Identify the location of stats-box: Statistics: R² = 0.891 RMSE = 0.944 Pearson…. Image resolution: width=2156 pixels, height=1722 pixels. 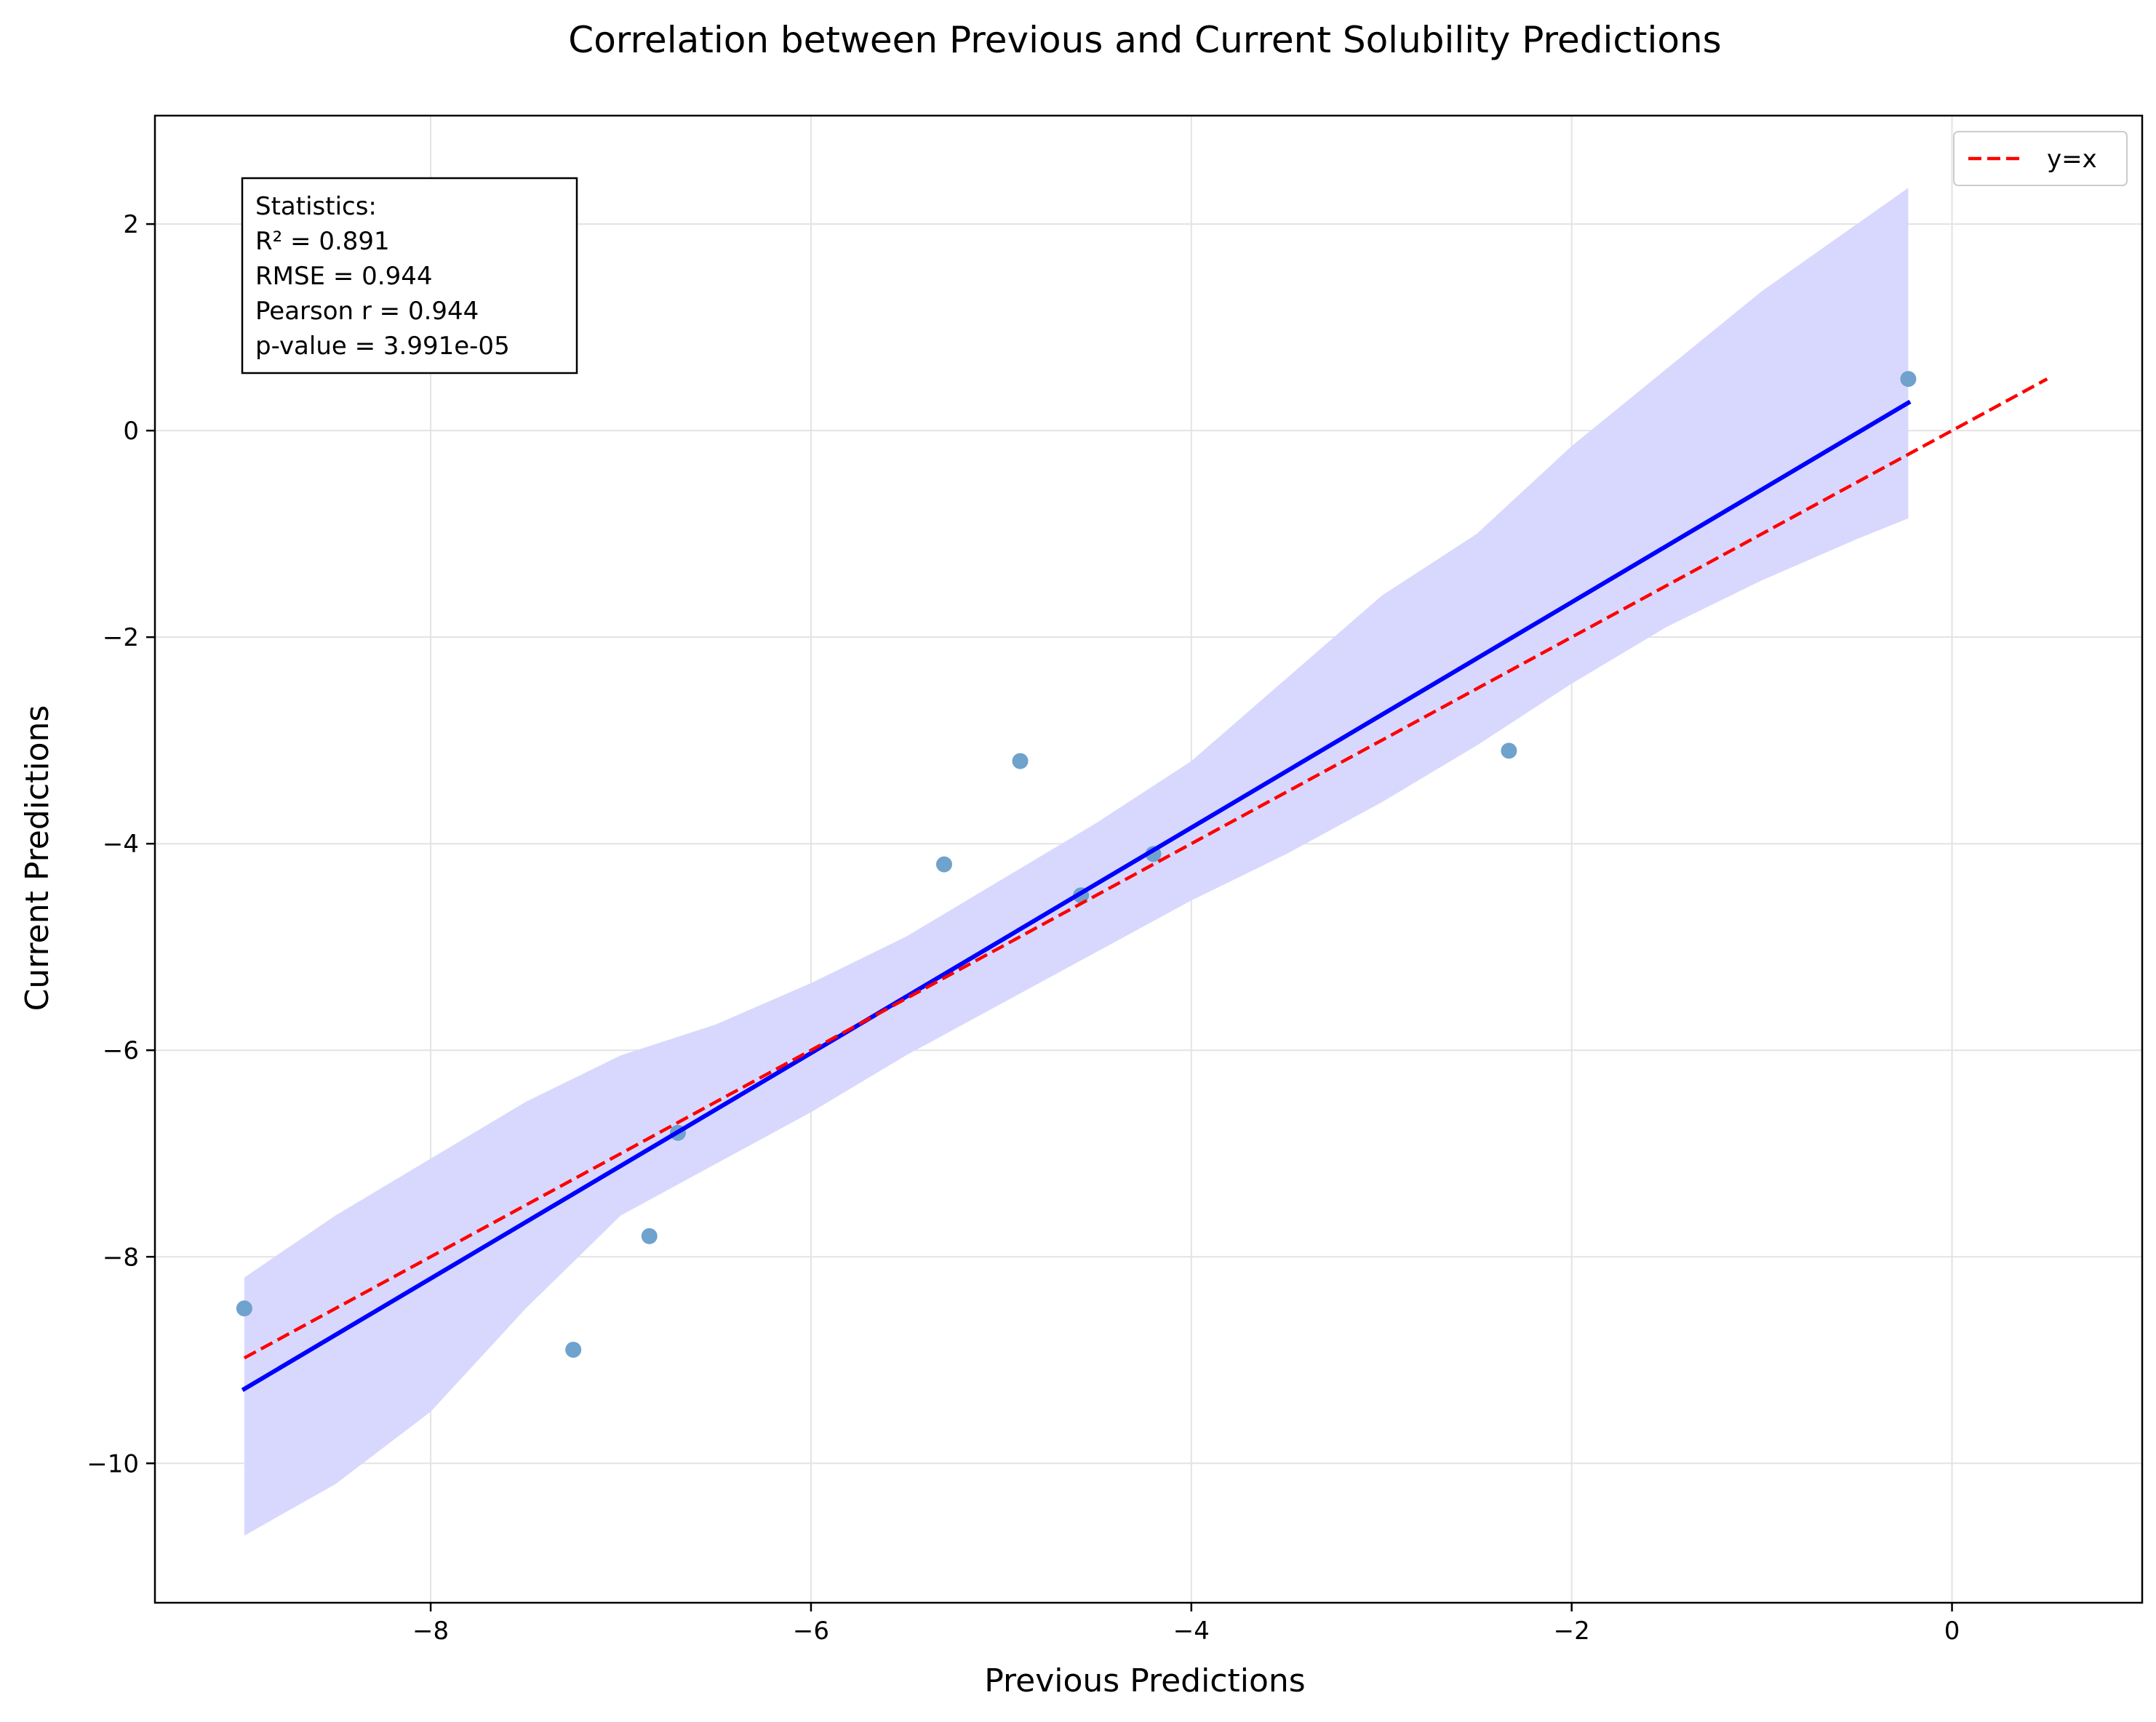
(409, 276).